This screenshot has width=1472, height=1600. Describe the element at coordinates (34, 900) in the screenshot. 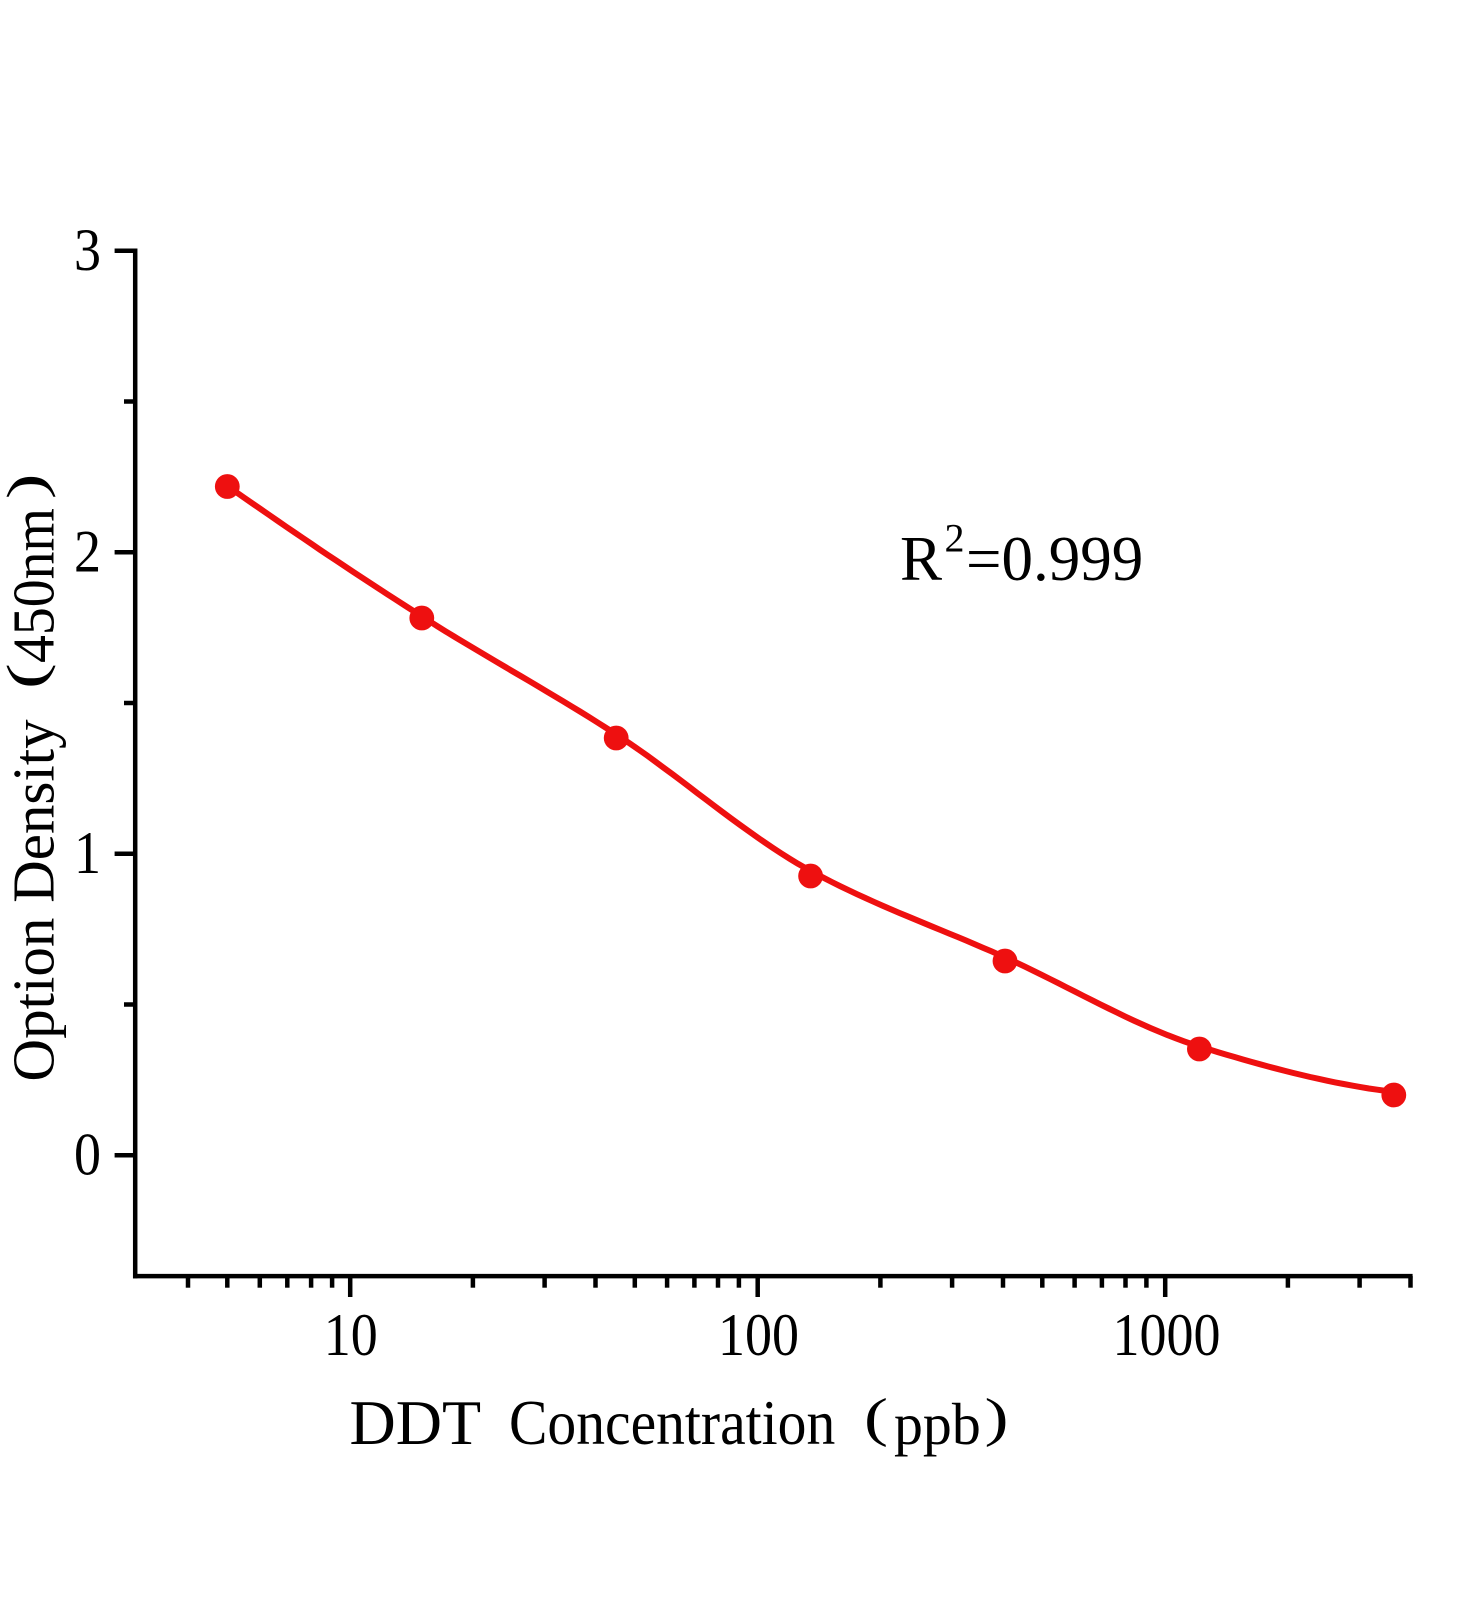

I see `svg-text: Option Density` at that location.